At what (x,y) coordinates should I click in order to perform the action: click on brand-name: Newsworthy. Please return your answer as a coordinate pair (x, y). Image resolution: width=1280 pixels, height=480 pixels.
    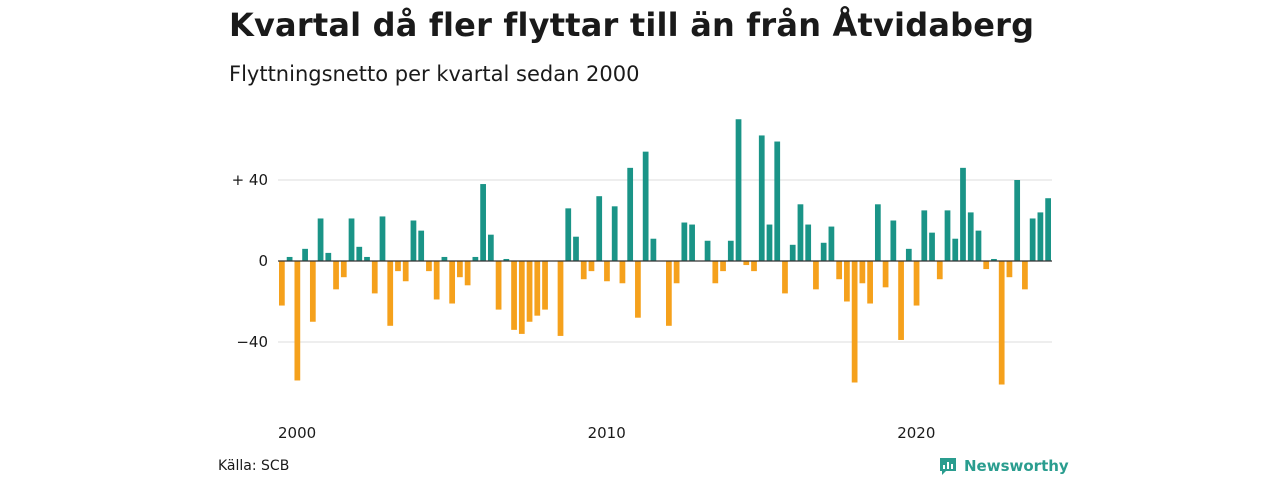
    Looking at the image, I should click on (1016, 466).